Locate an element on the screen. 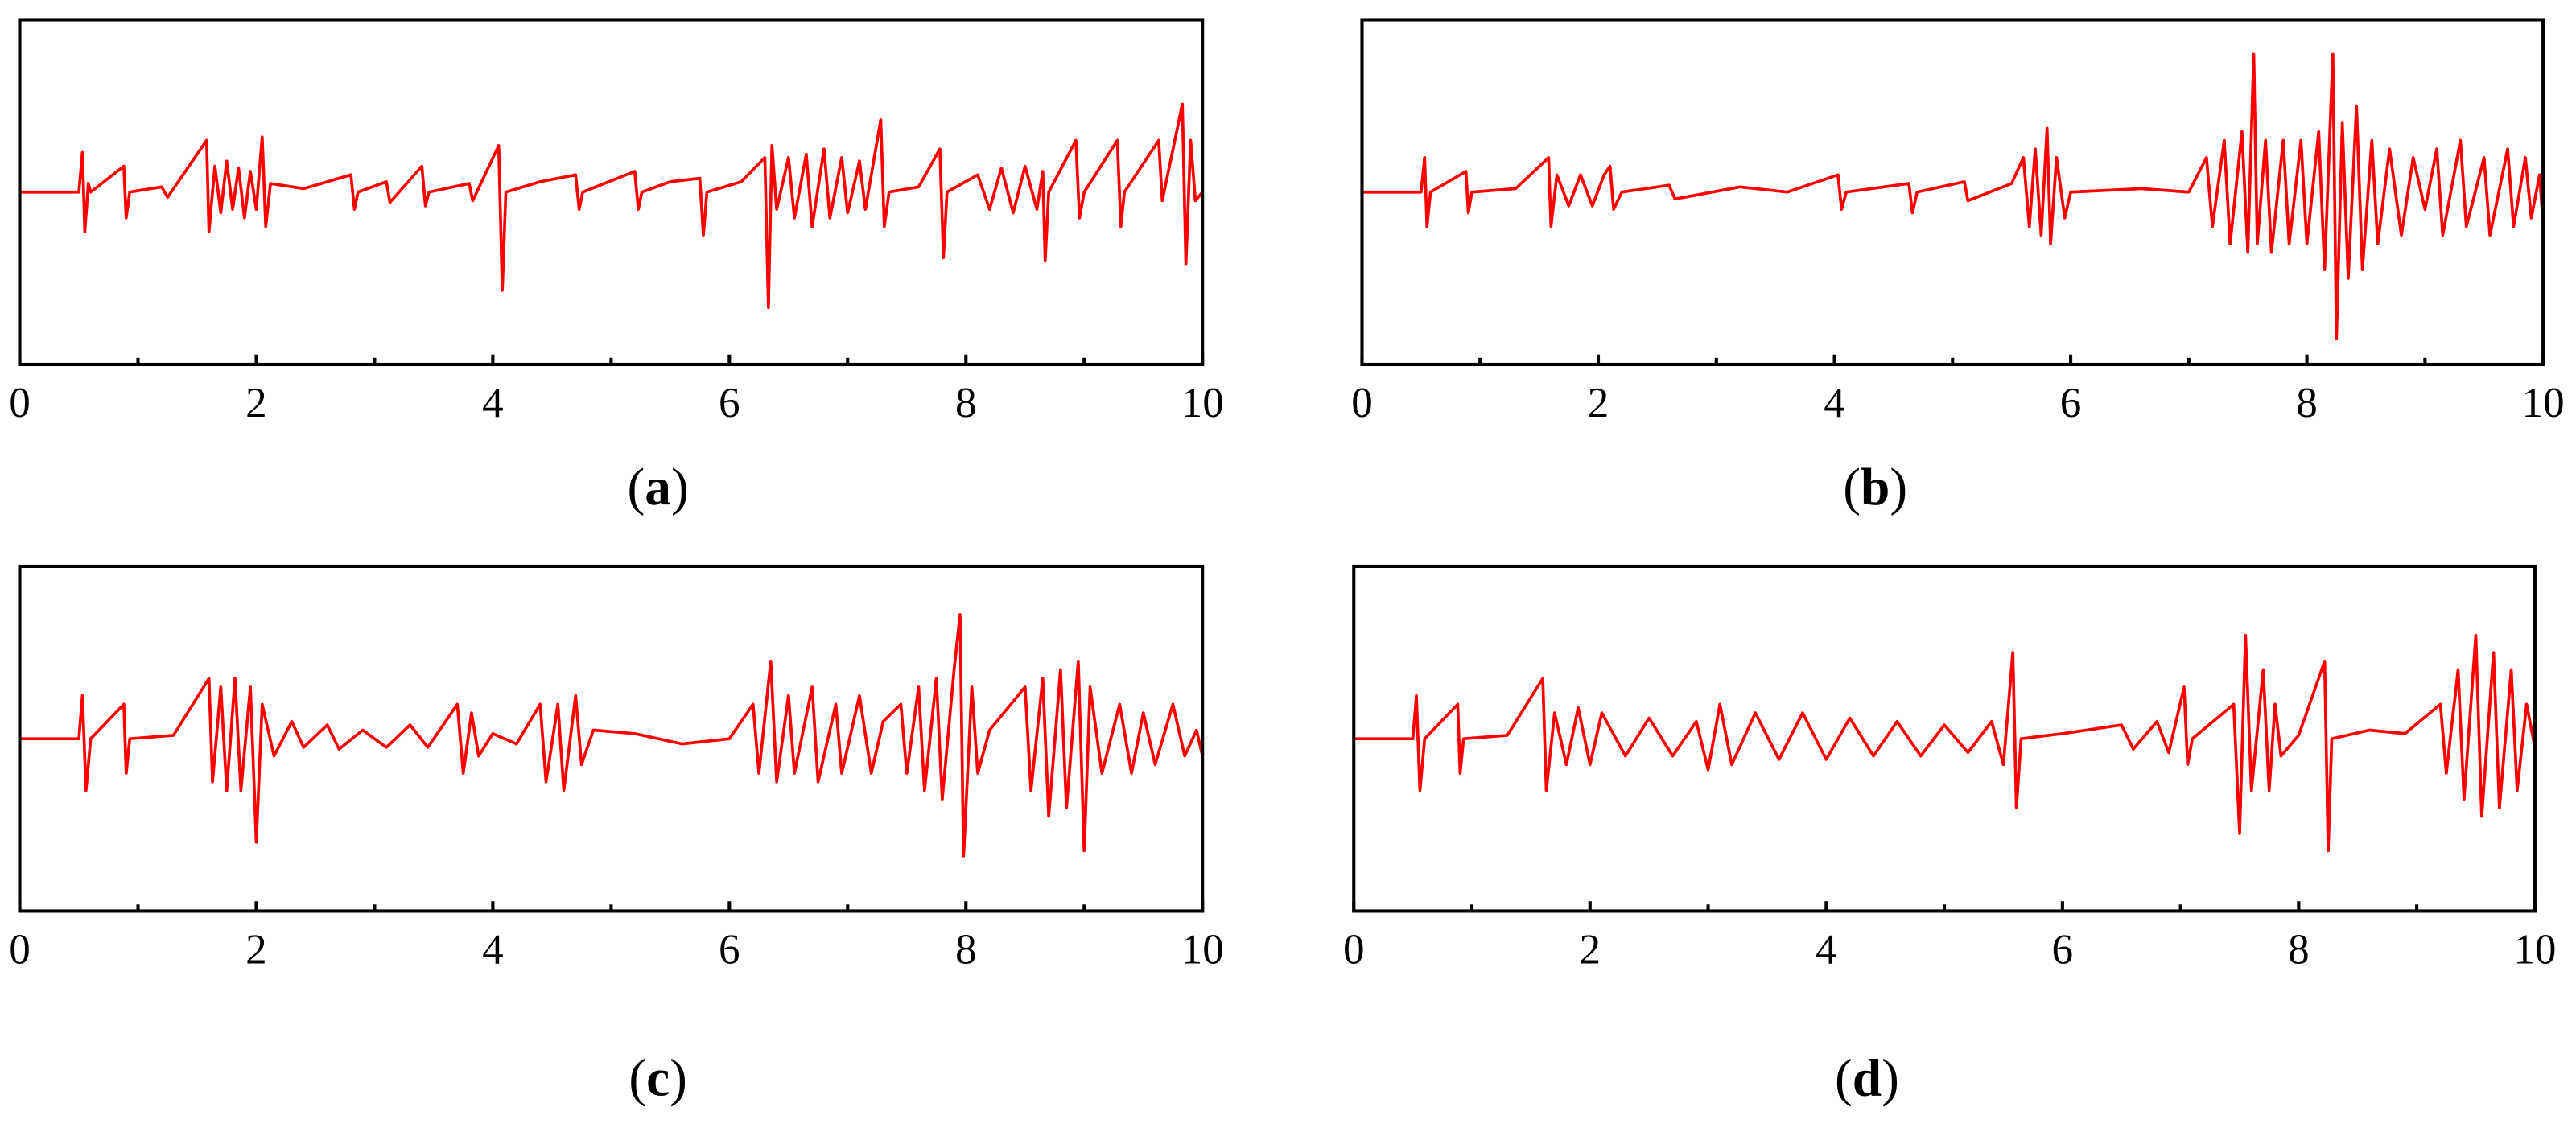 This screenshot has width=2576, height=1136. panel-caption: (c) is located at coordinates (658, 1079).